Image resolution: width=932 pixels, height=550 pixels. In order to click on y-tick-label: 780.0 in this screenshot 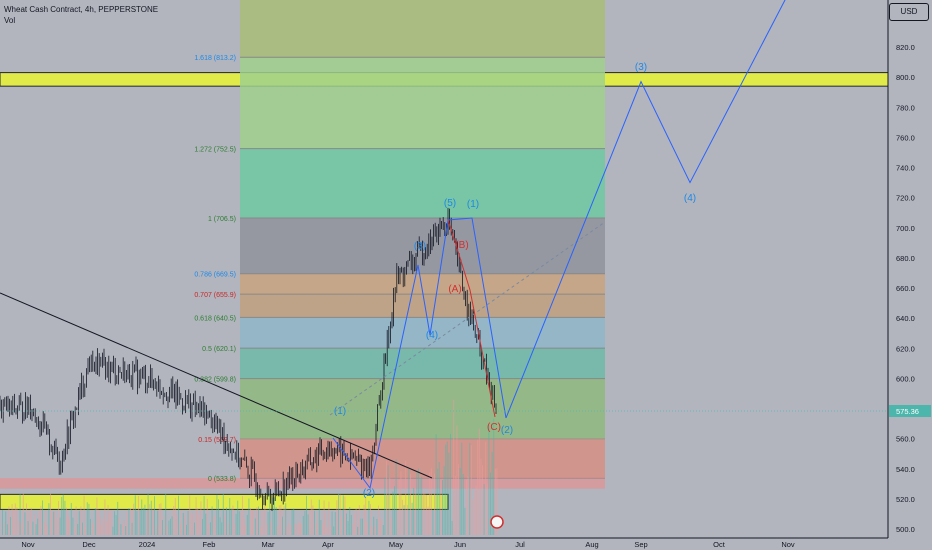, I will do `click(905, 107)`.